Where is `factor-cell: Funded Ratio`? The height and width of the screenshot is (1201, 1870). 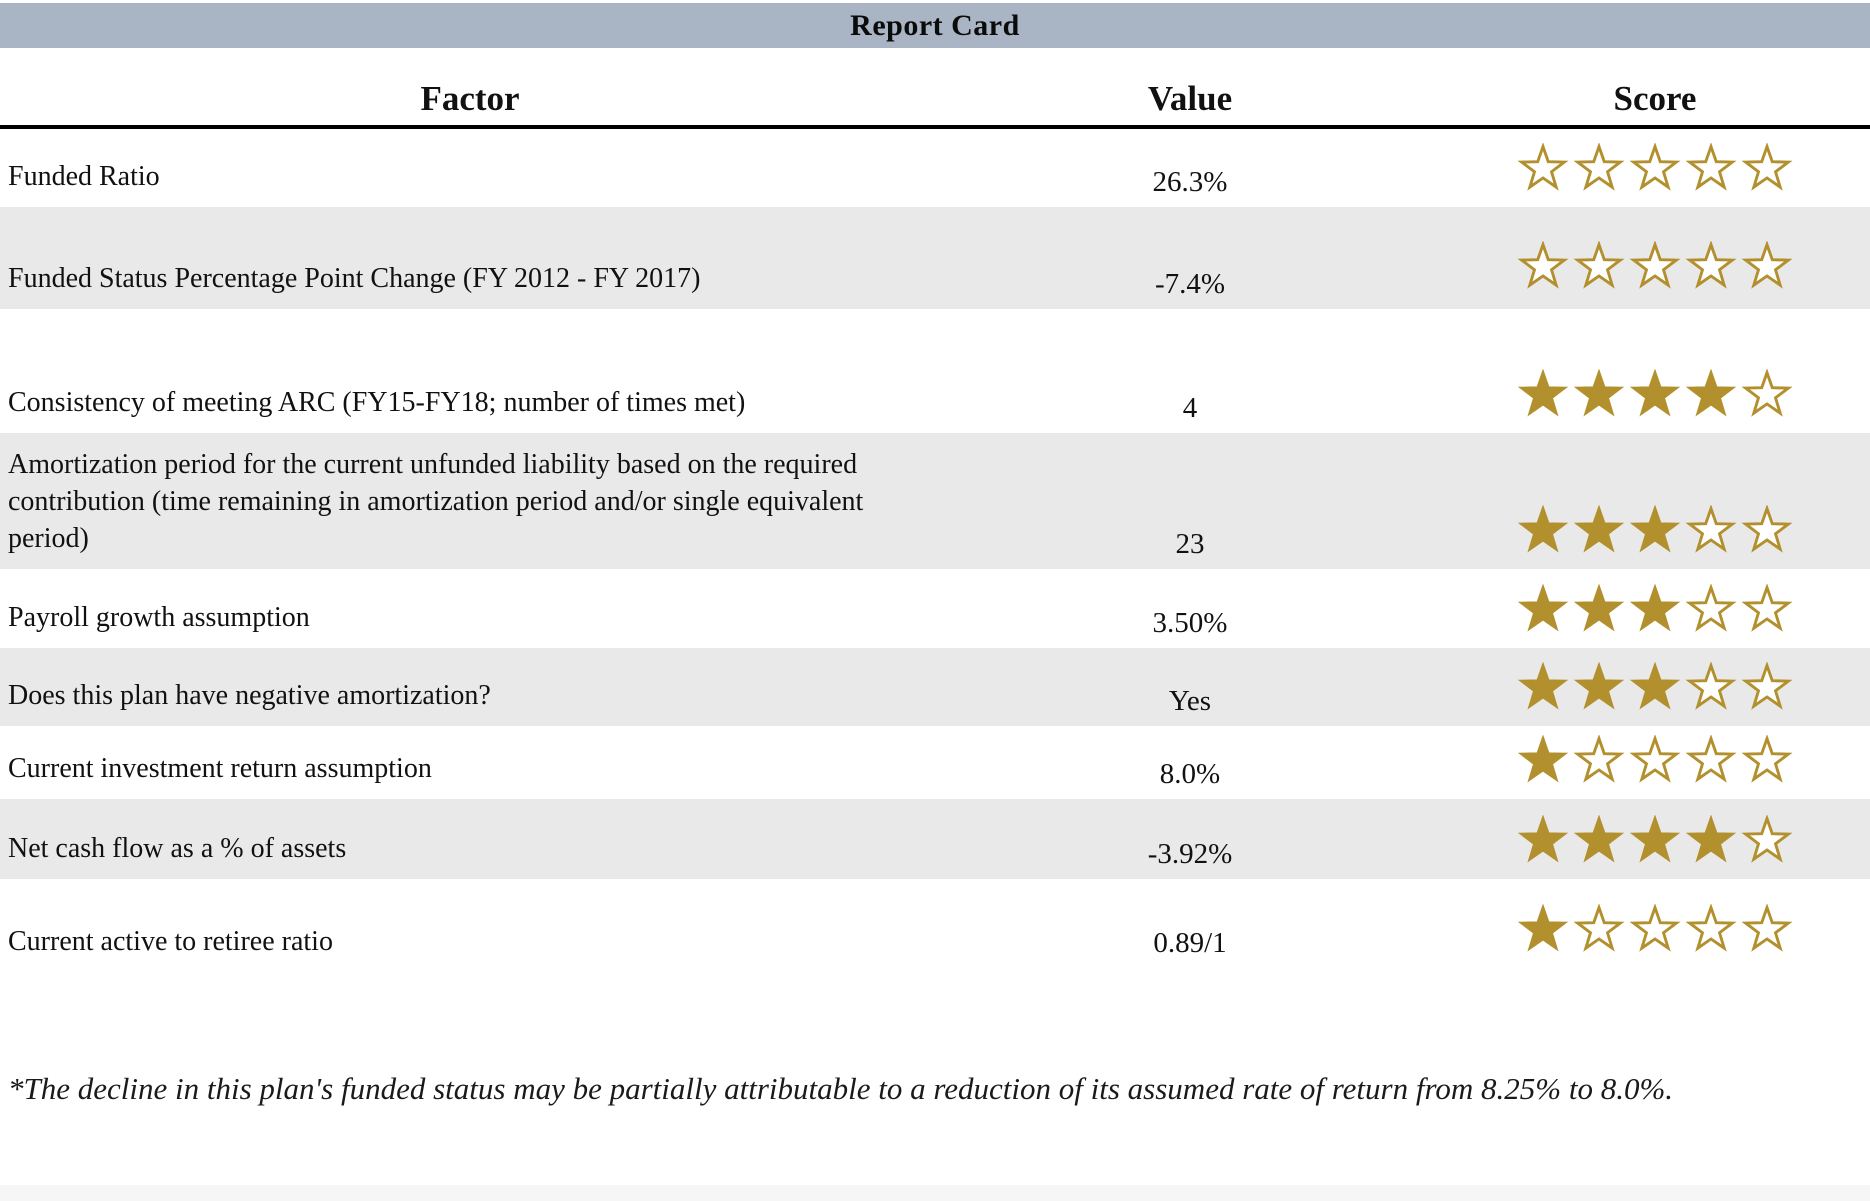 factor-cell: Funded Ratio is located at coordinates (470, 168).